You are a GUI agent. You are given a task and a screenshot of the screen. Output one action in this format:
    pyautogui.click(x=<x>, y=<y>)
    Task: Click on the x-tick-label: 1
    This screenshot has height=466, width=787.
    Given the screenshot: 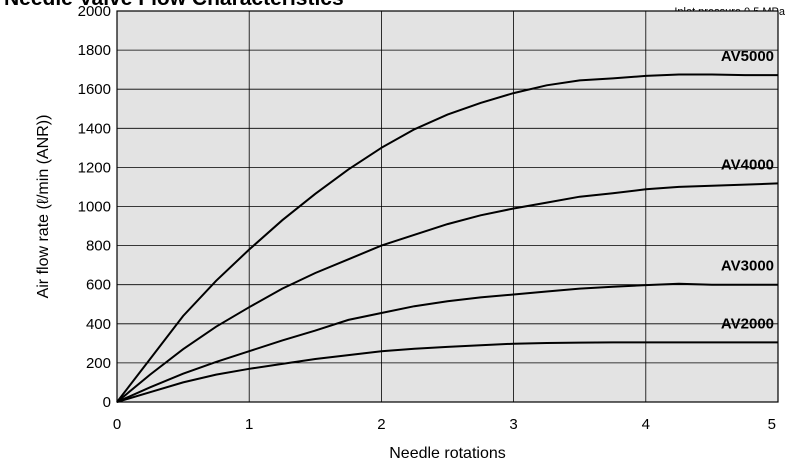 What is the action you would take?
    pyautogui.click(x=249, y=424)
    